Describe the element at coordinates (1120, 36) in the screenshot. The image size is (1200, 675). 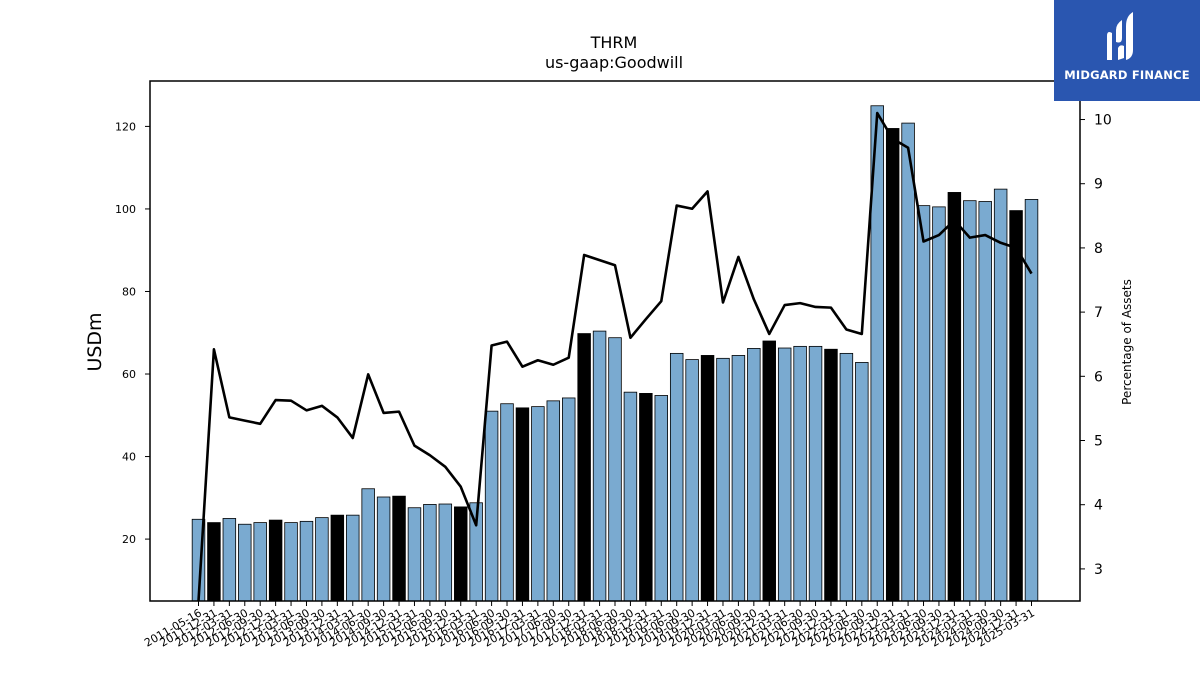
I see `midgard-logo-icon` at that location.